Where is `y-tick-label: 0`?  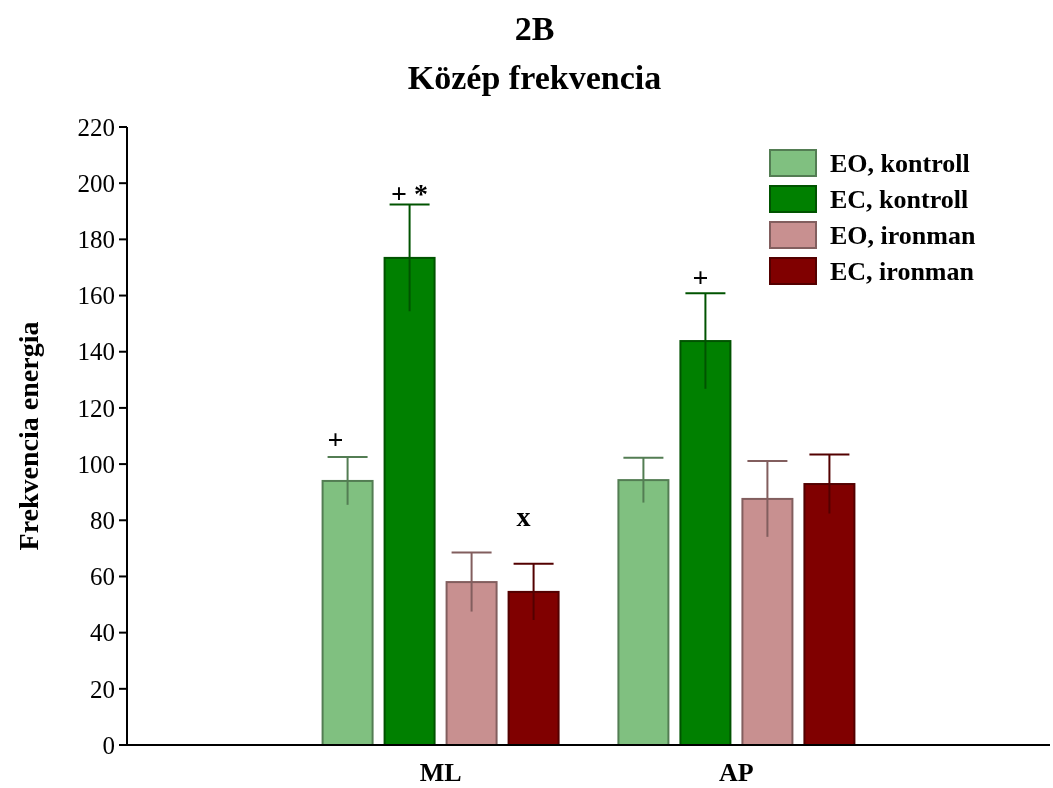 y-tick-label: 0 is located at coordinates (108, 745).